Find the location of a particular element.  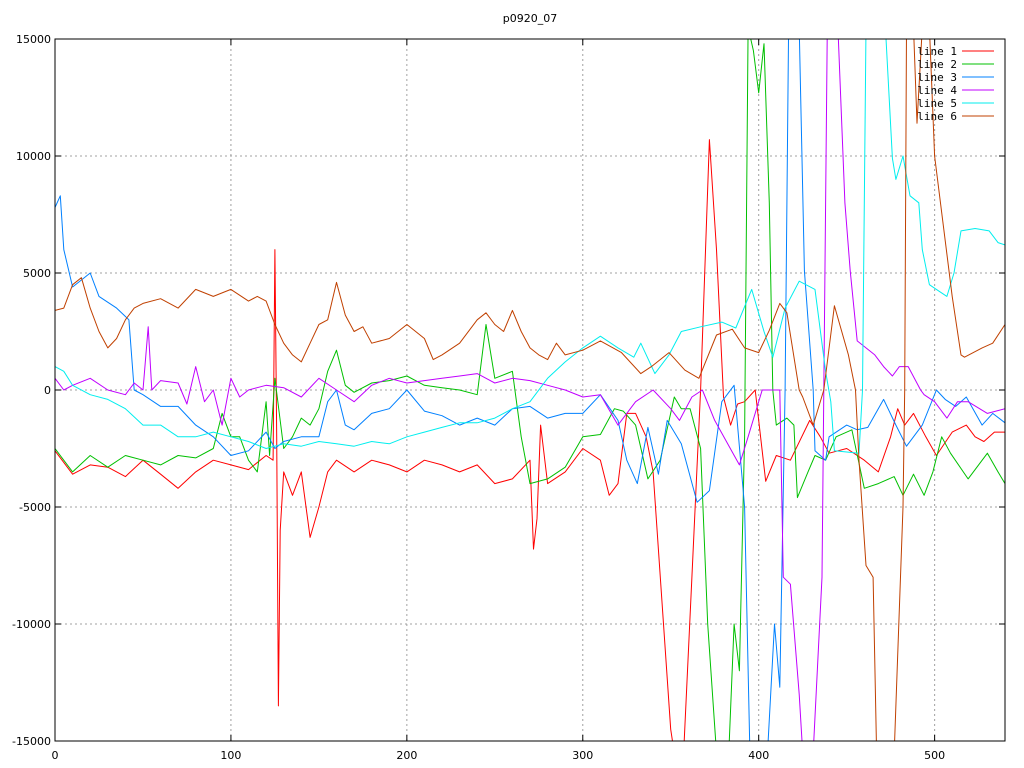

legend-label: line 1 is located at coordinates (937, 51).